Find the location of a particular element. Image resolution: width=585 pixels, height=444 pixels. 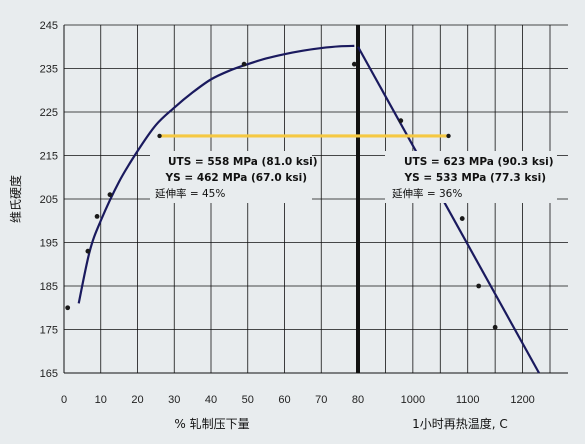

y-tick-label: 165 is located at coordinates (49, 374).